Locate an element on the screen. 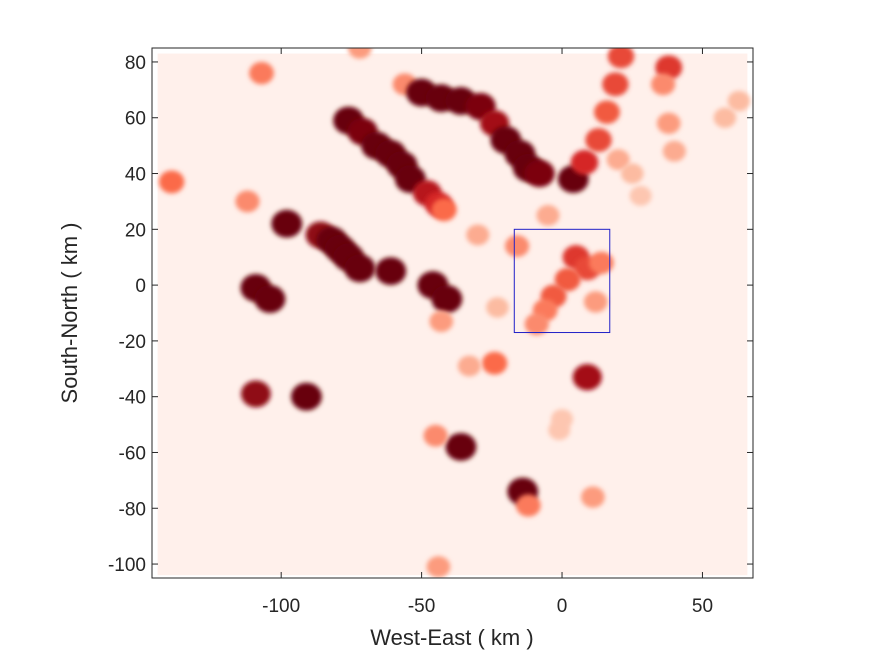 This screenshot has height=656, width=875. y-tick-label-8: -80 is located at coordinates (132, 509).